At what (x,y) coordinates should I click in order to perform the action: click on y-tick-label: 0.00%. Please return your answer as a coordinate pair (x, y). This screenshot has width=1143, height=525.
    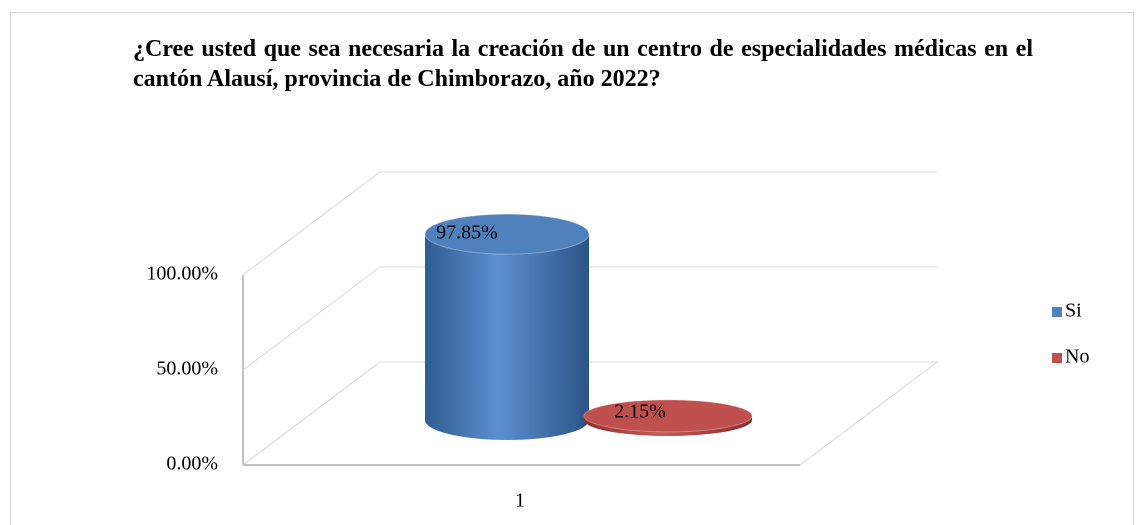
    Looking at the image, I should click on (192, 464).